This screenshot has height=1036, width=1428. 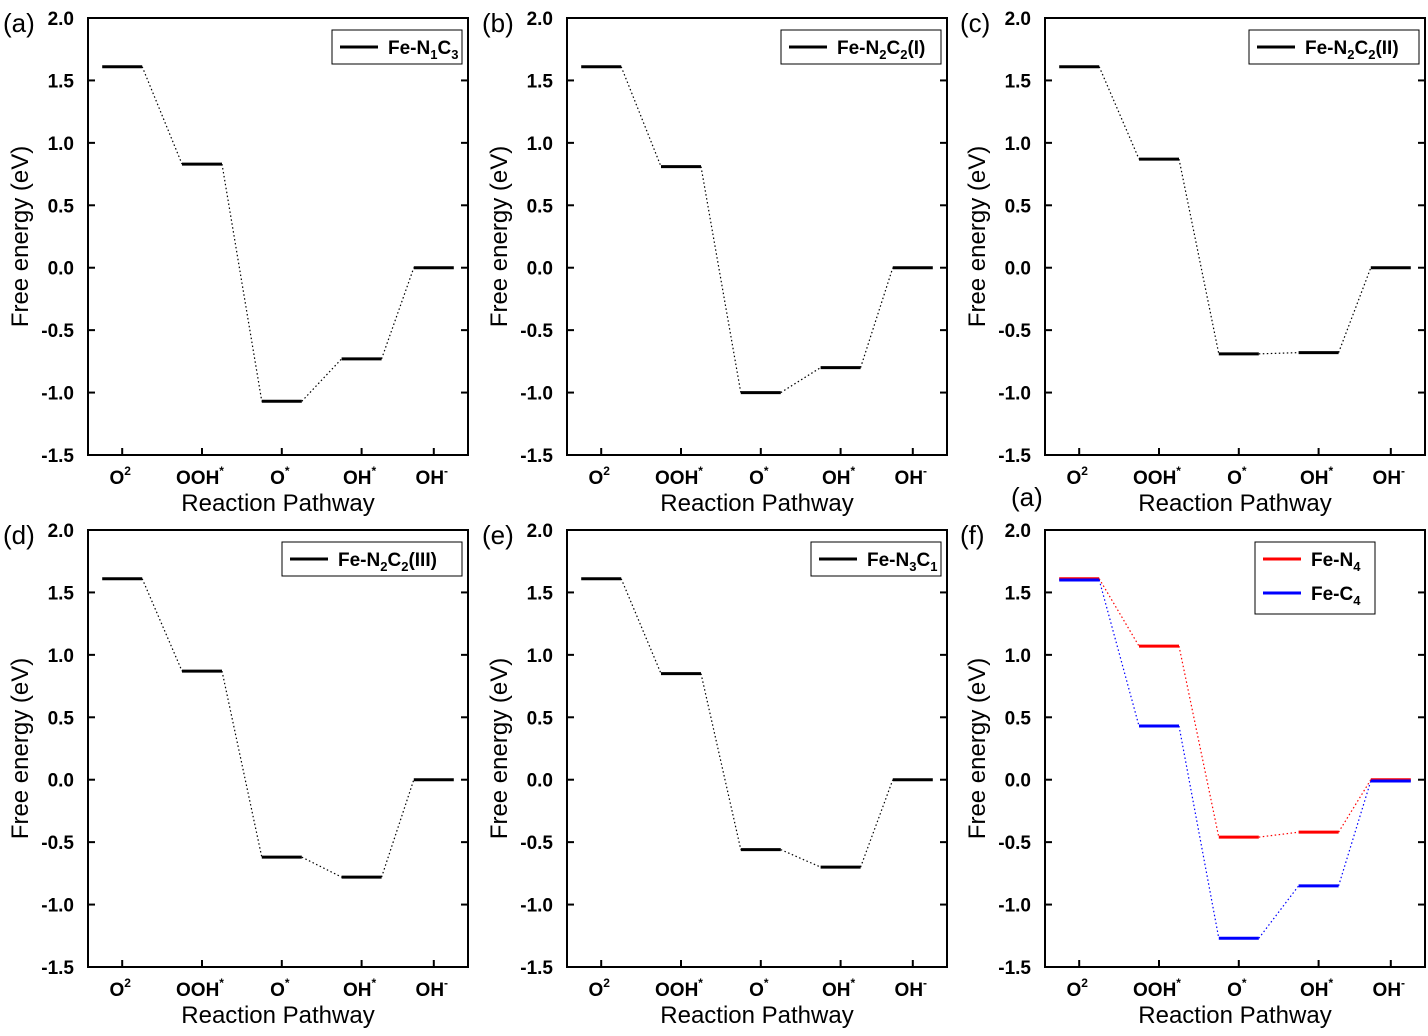 I want to click on legend-label: Fe-N2C2(III), so click(x=387, y=562).